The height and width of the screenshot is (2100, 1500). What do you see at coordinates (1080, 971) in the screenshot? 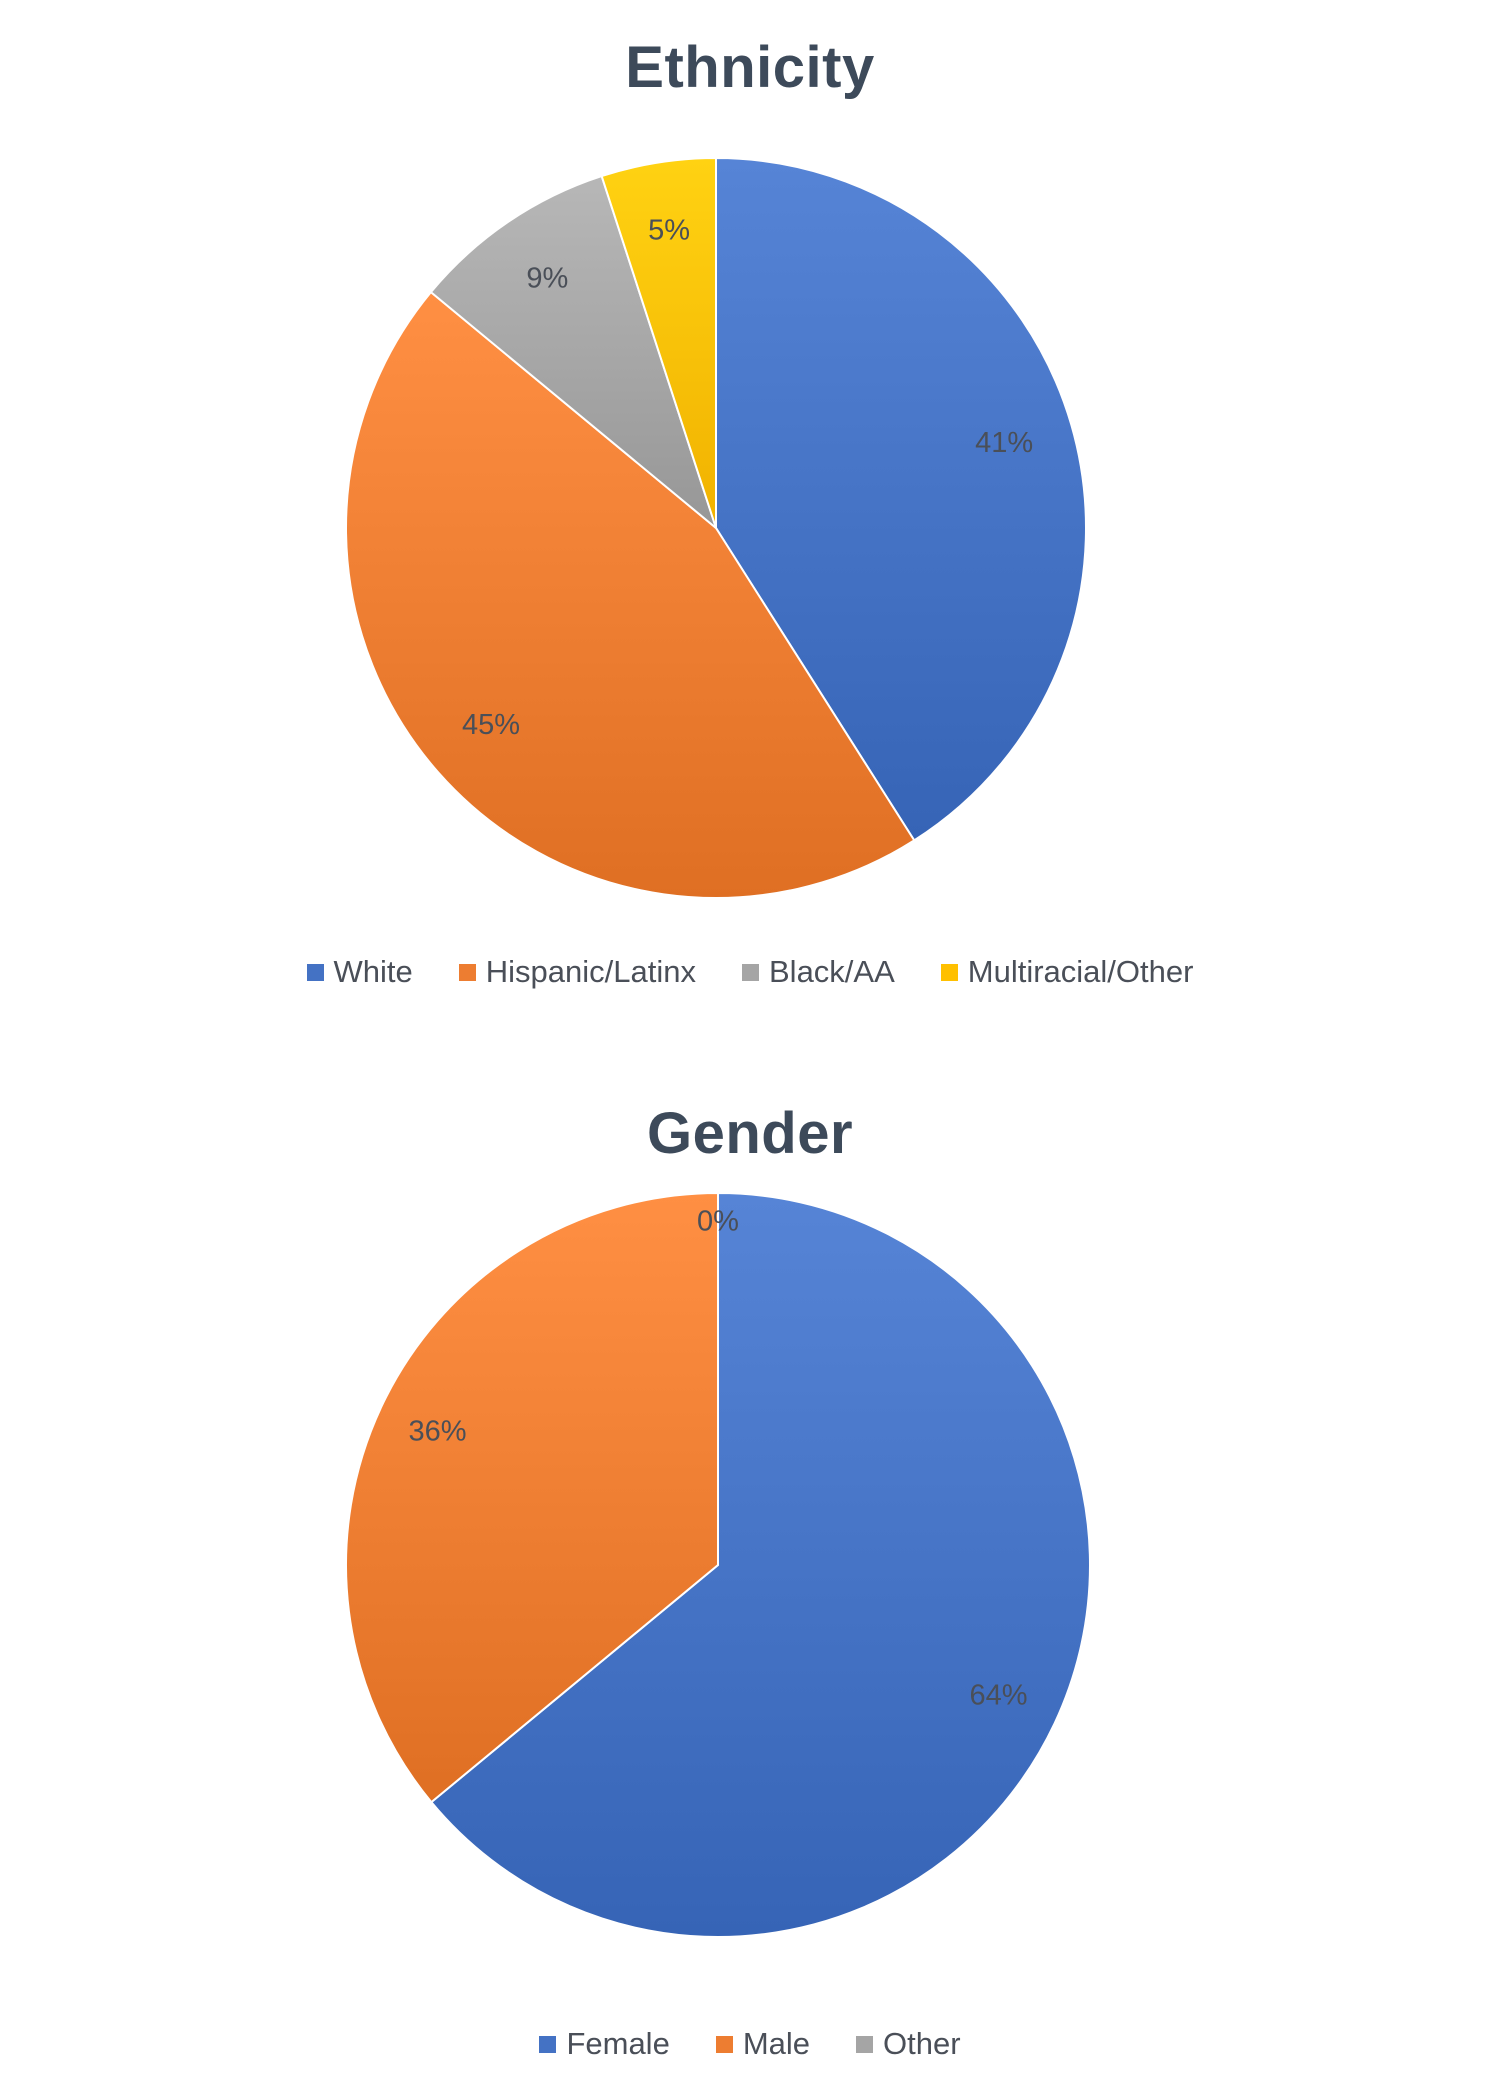
I see `legend-label: Multiracial/Other` at bounding box center [1080, 971].